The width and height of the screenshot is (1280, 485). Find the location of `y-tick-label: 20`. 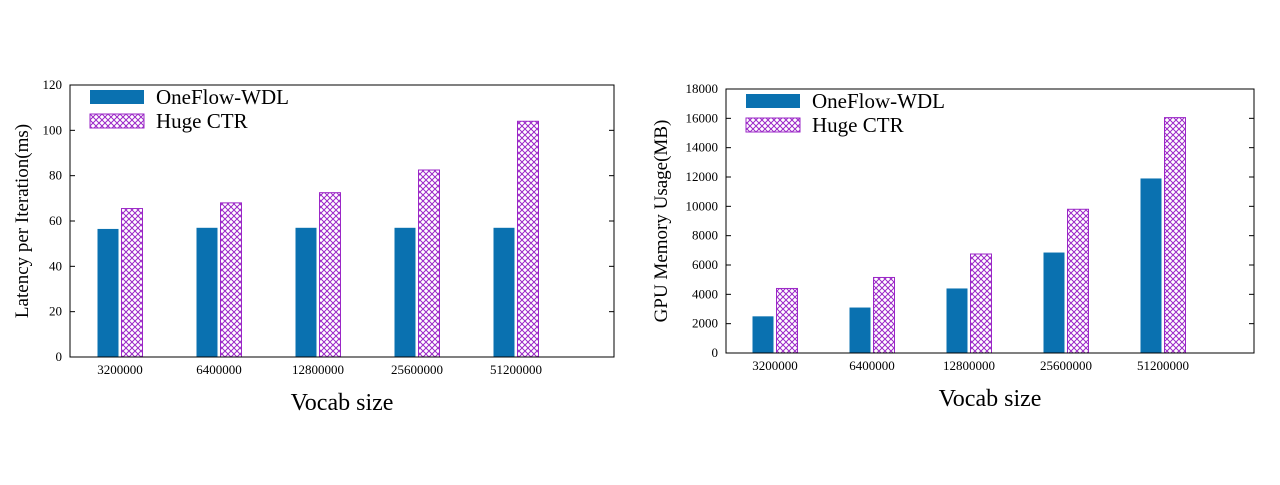

y-tick-label: 20 is located at coordinates (55, 311).